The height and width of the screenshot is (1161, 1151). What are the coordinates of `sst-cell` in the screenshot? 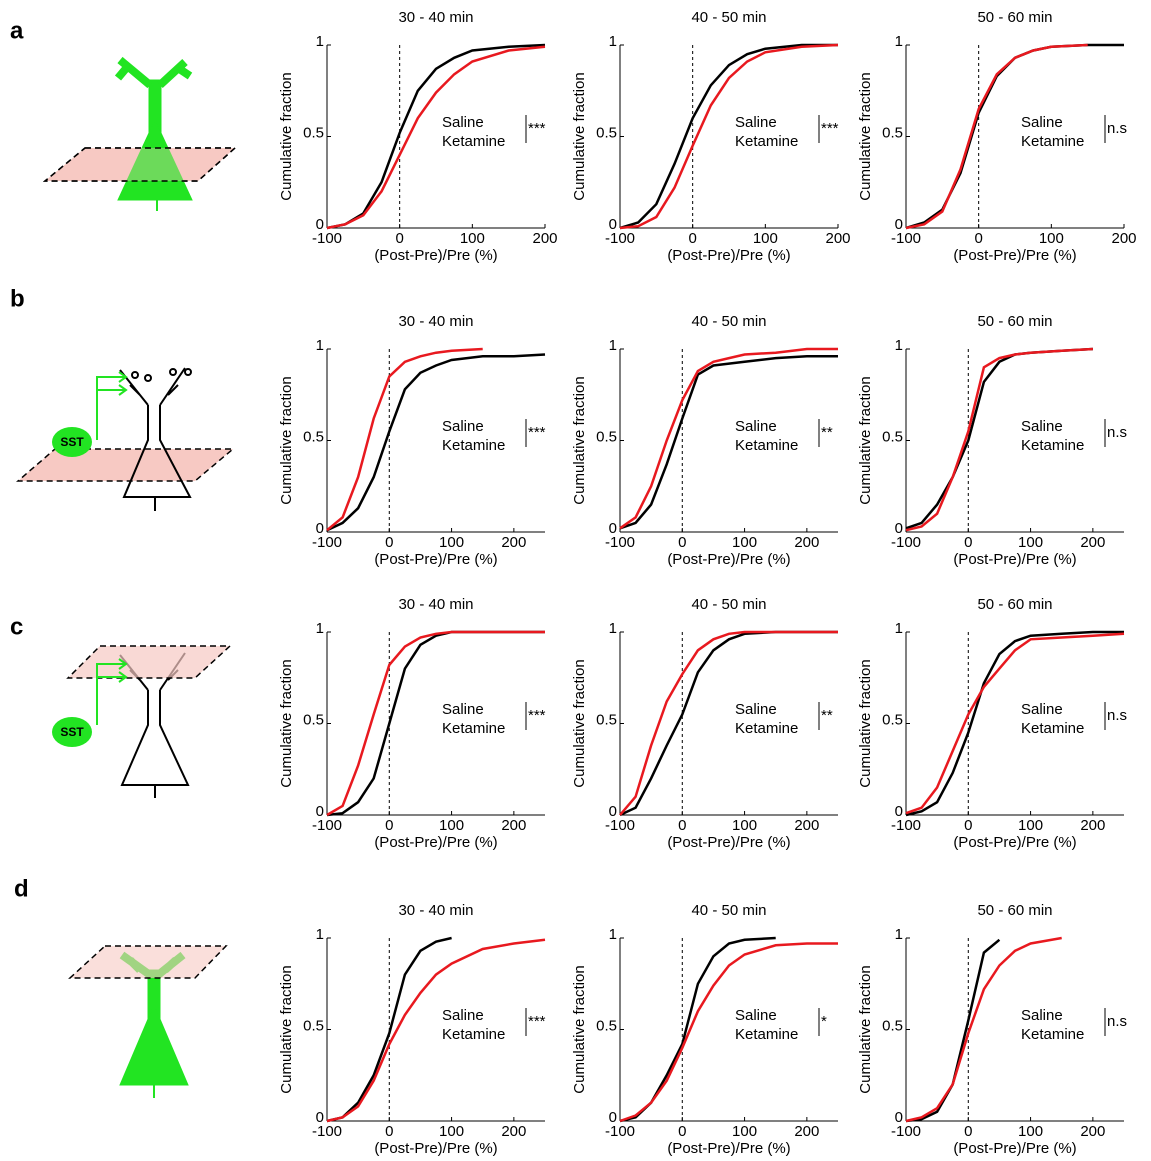 It's located at (72, 732).